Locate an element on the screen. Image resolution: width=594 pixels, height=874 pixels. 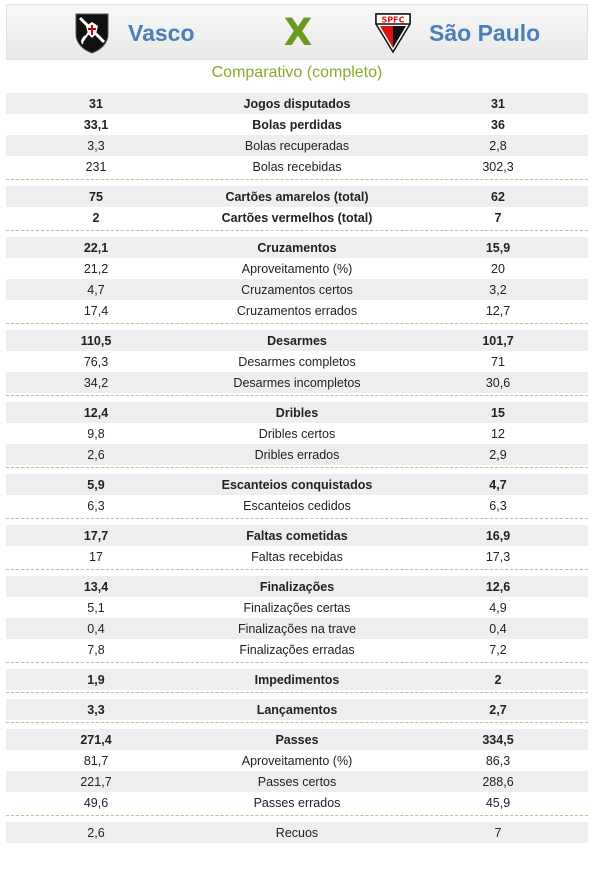
away-team-name: São Paulo is located at coordinates (485, 32).